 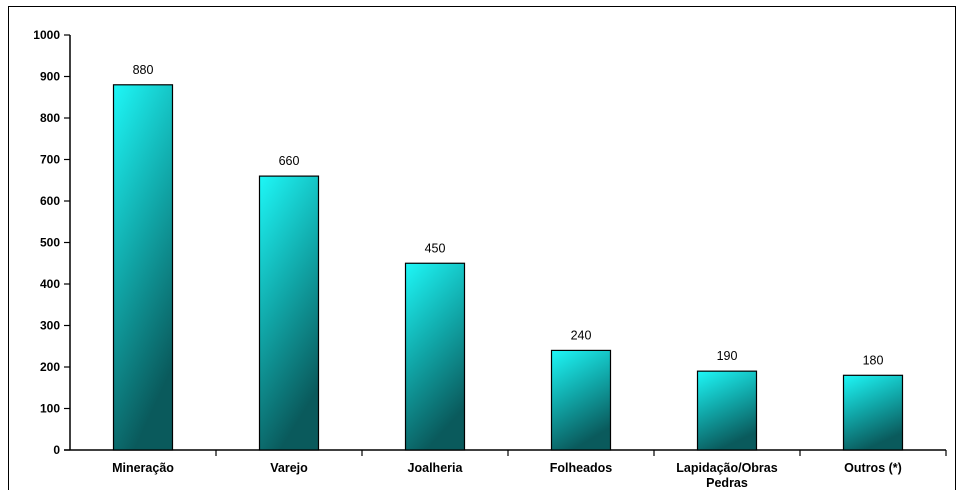 What do you see at coordinates (436, 468) in the screenshot?
I see `x-category-label: Joalheria` at bounding box center [436, 468].